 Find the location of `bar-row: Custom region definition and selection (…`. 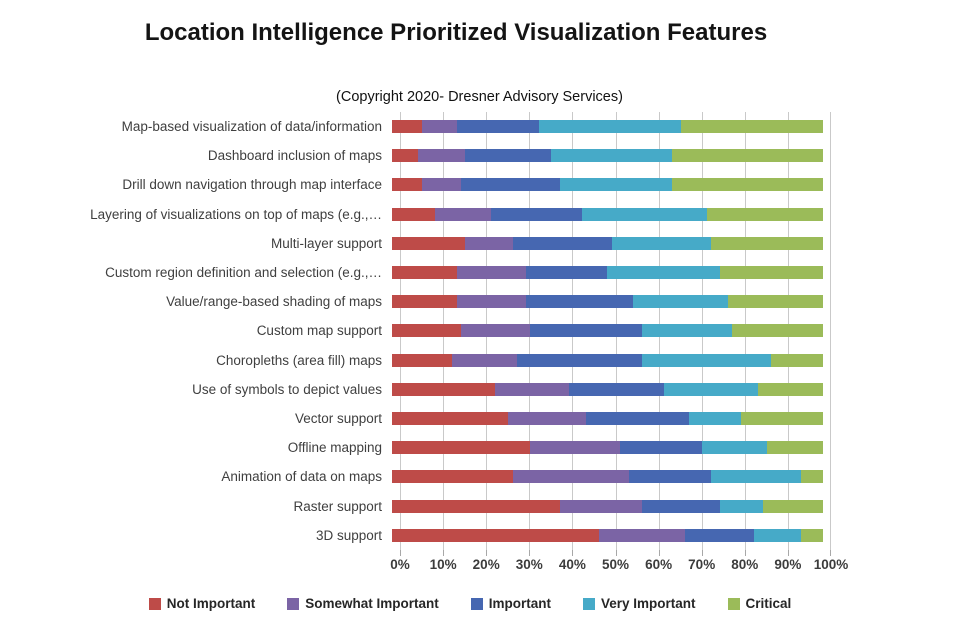

bar-row: Custom region definition and selection (… is located at coordinates (479, 272).